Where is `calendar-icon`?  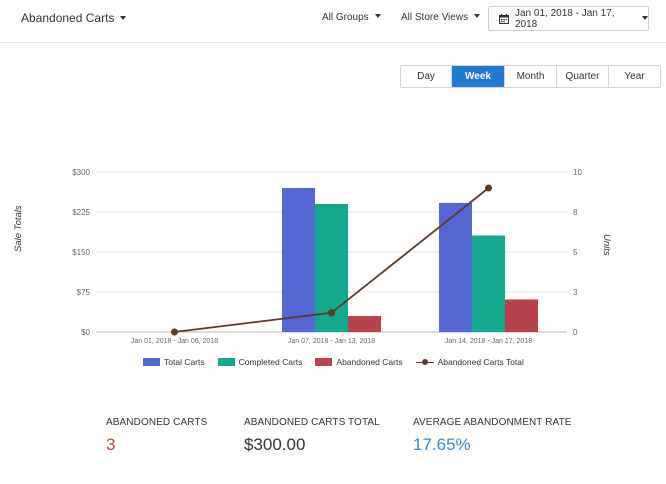
calendar-icon is located at coordinates (504, 18).